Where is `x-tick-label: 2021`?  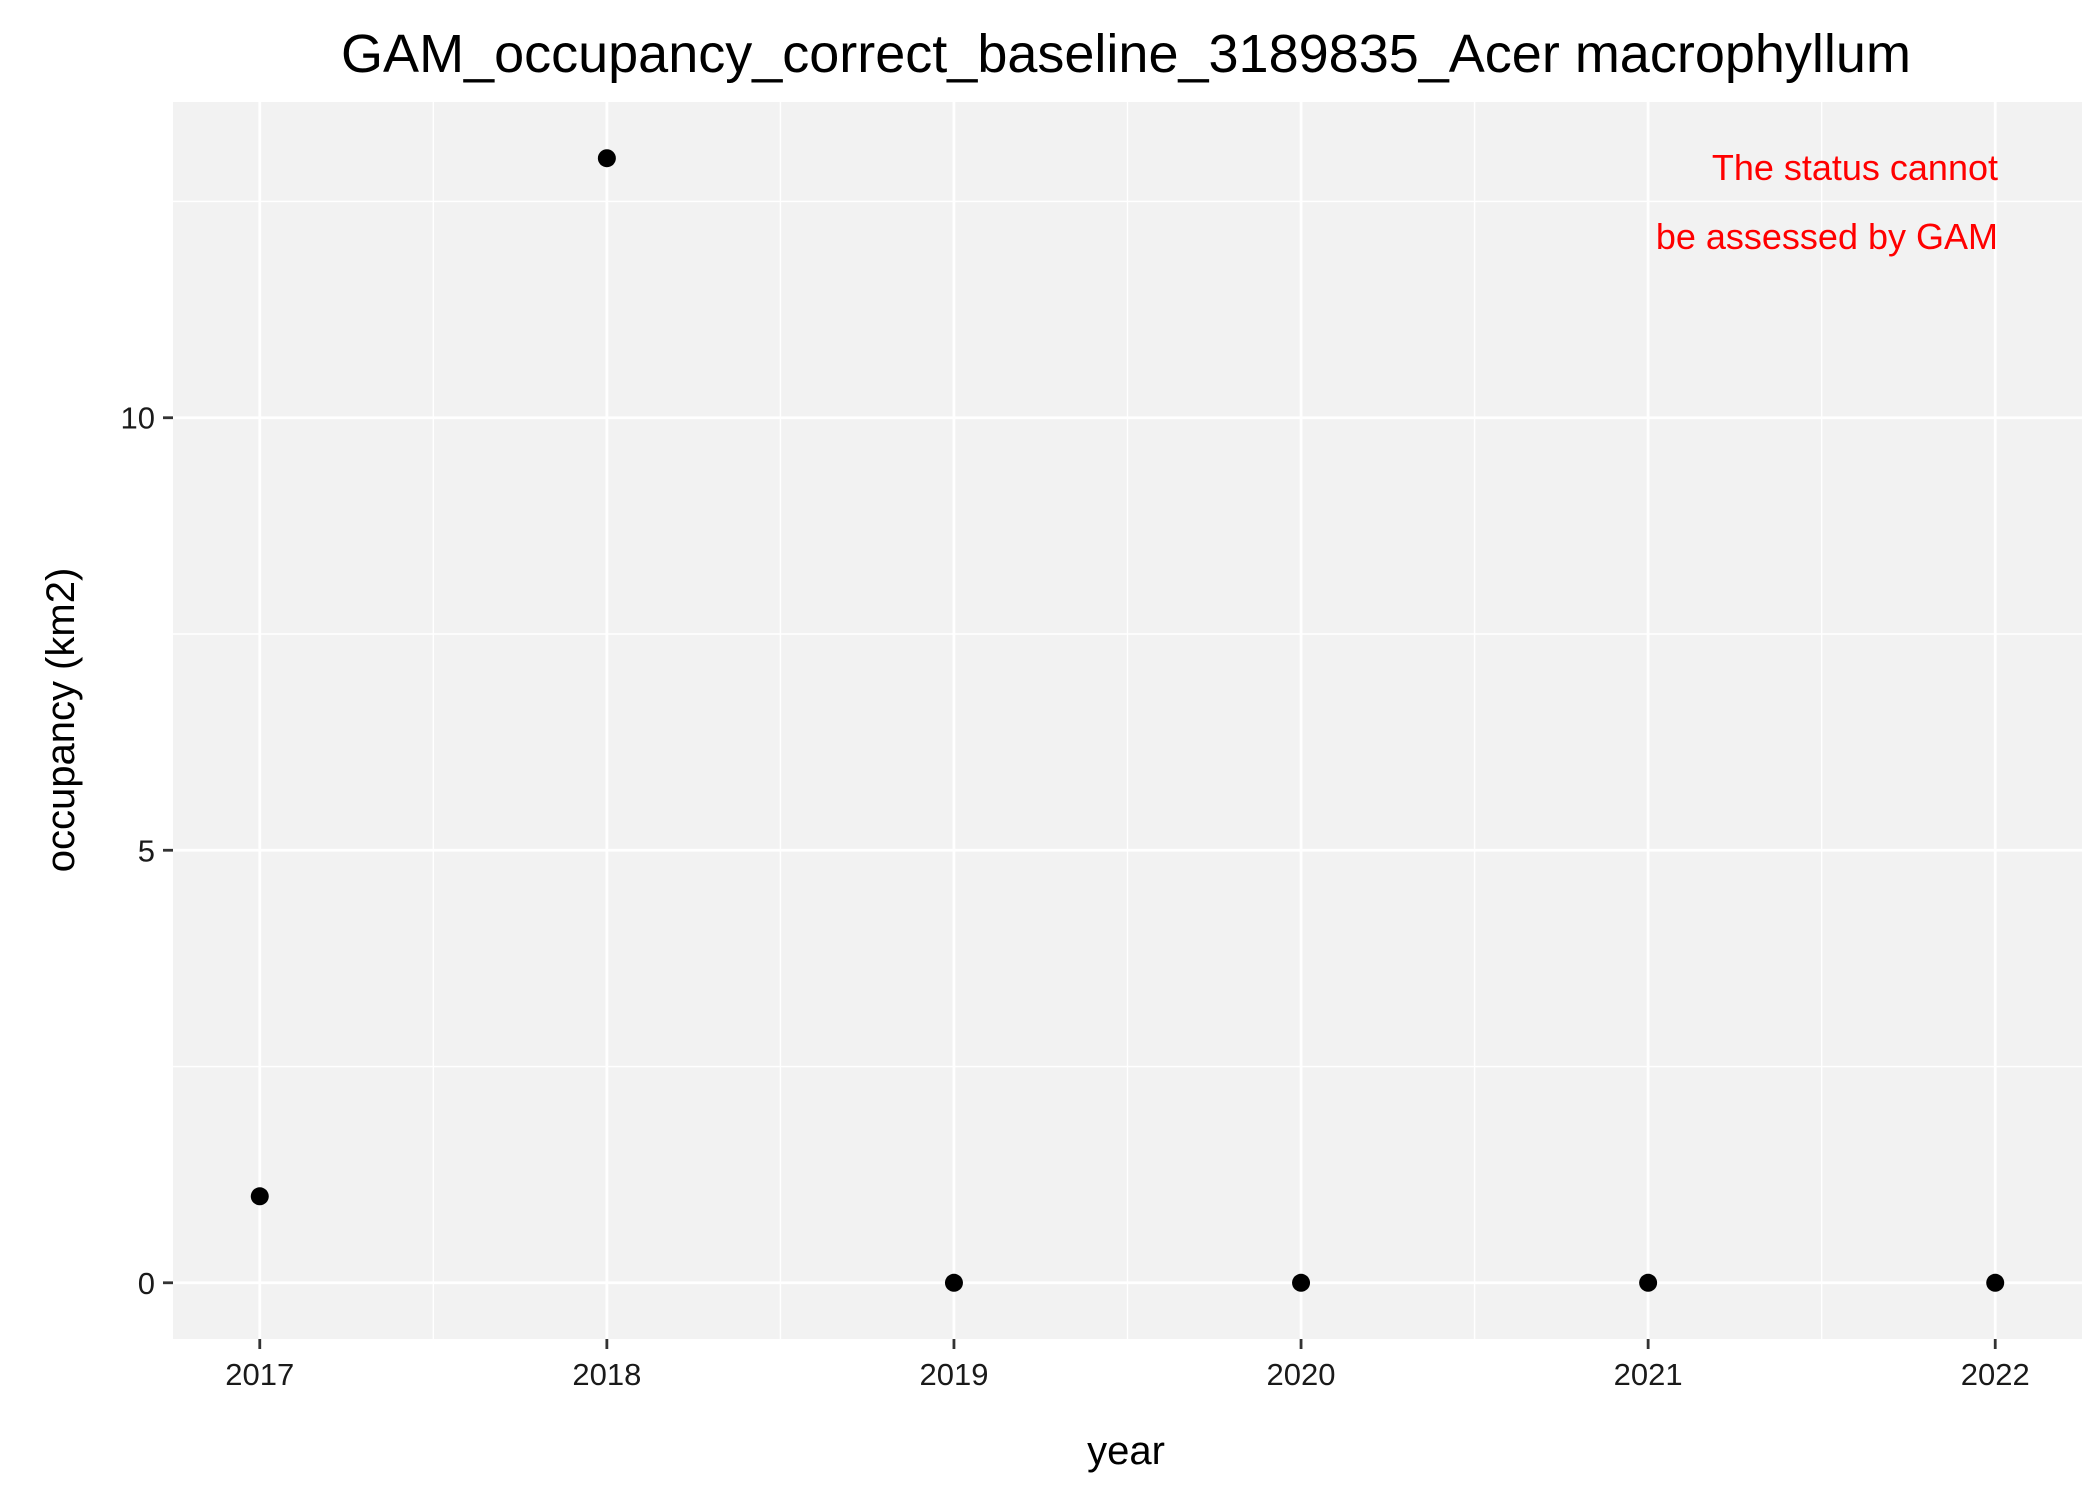
x-tick-label: 2021 is located at coordinates (1648, 1374).